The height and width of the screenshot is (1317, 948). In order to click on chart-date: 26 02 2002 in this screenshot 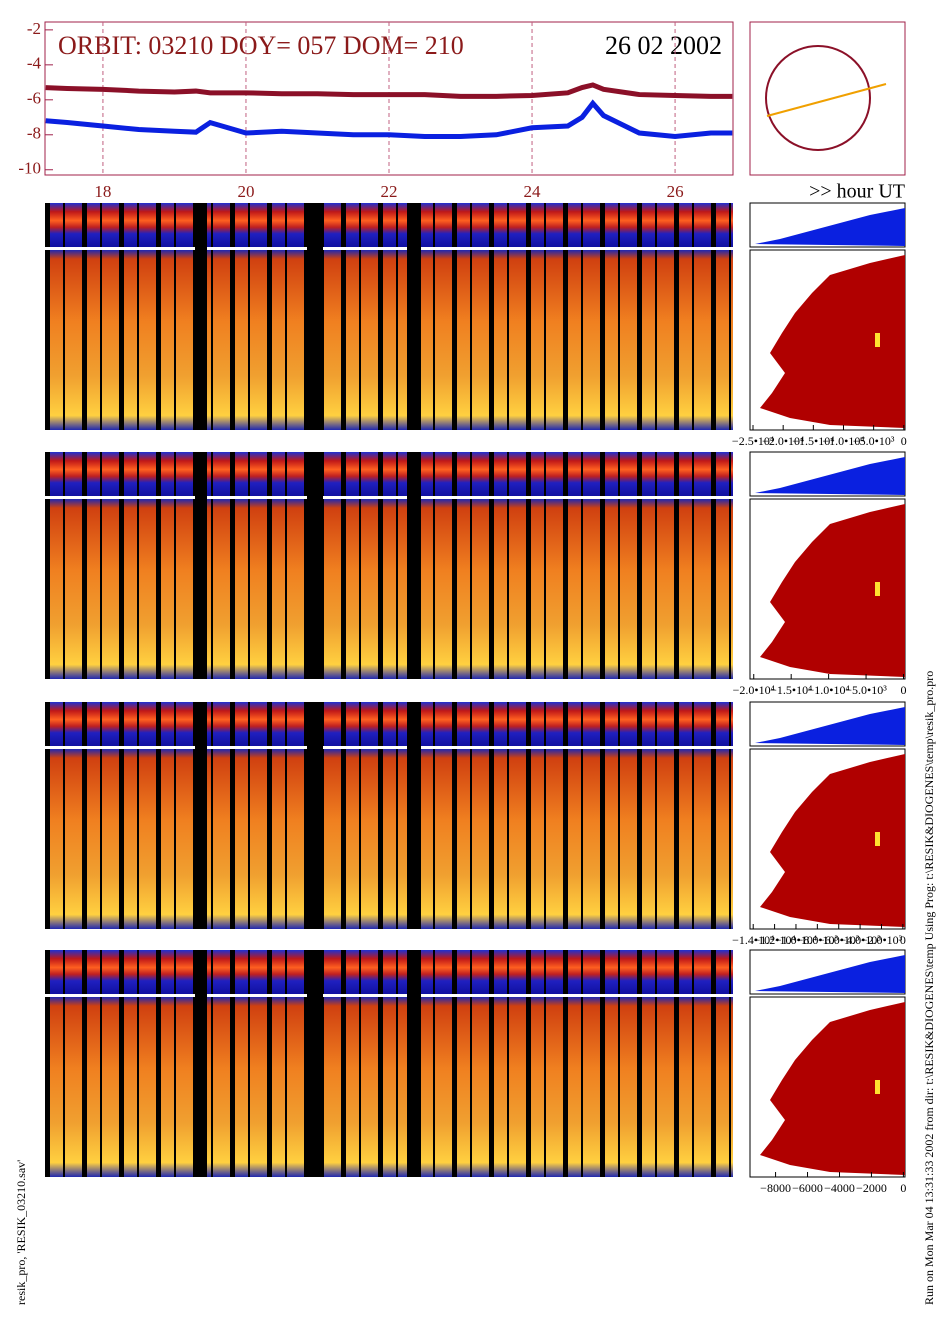, I will do `click(663, 45)`.